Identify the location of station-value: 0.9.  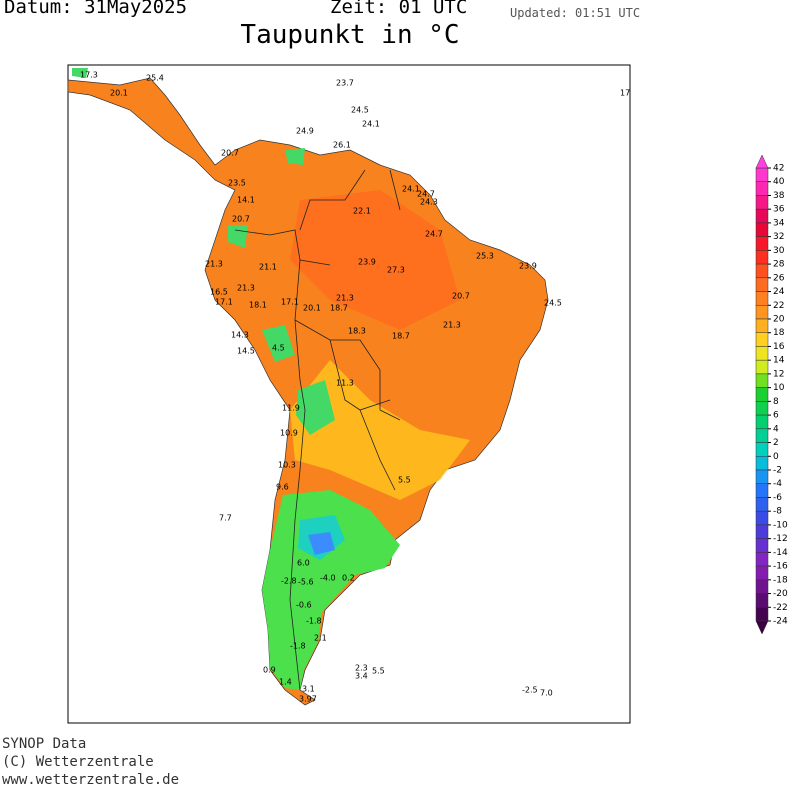
(269, 670).